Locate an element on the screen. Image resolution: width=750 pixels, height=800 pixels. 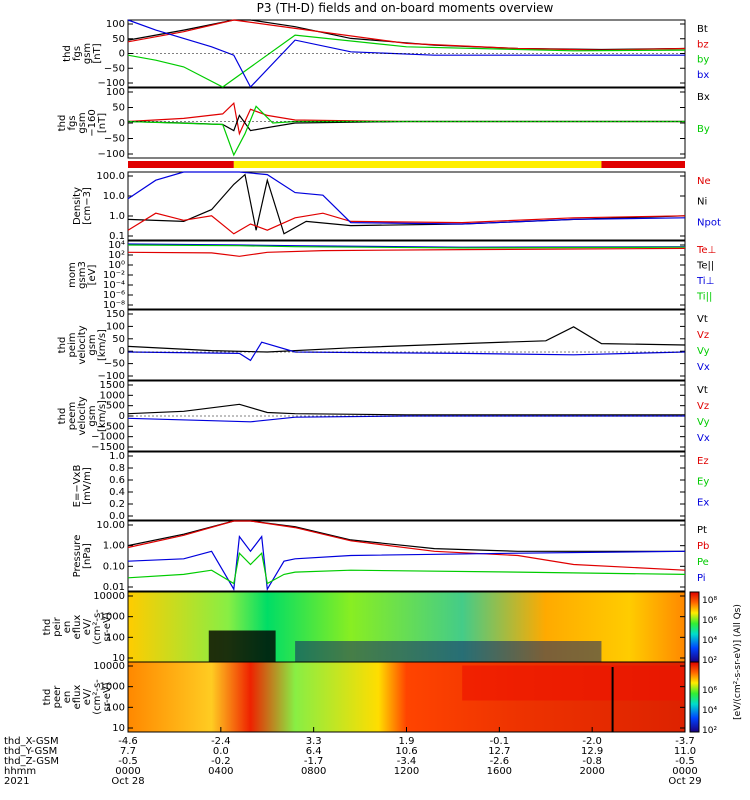
x-tick-label: 0400 is located at coordinates (220, 771).